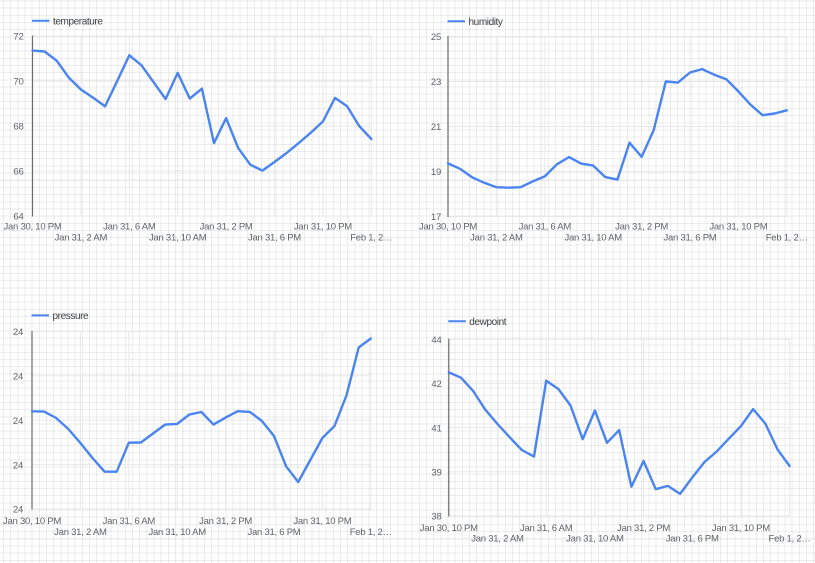  What do you see at coordinates (436, 340) in the screenshot?
I see `svg-text: 44` at bounding box center [436, 340].